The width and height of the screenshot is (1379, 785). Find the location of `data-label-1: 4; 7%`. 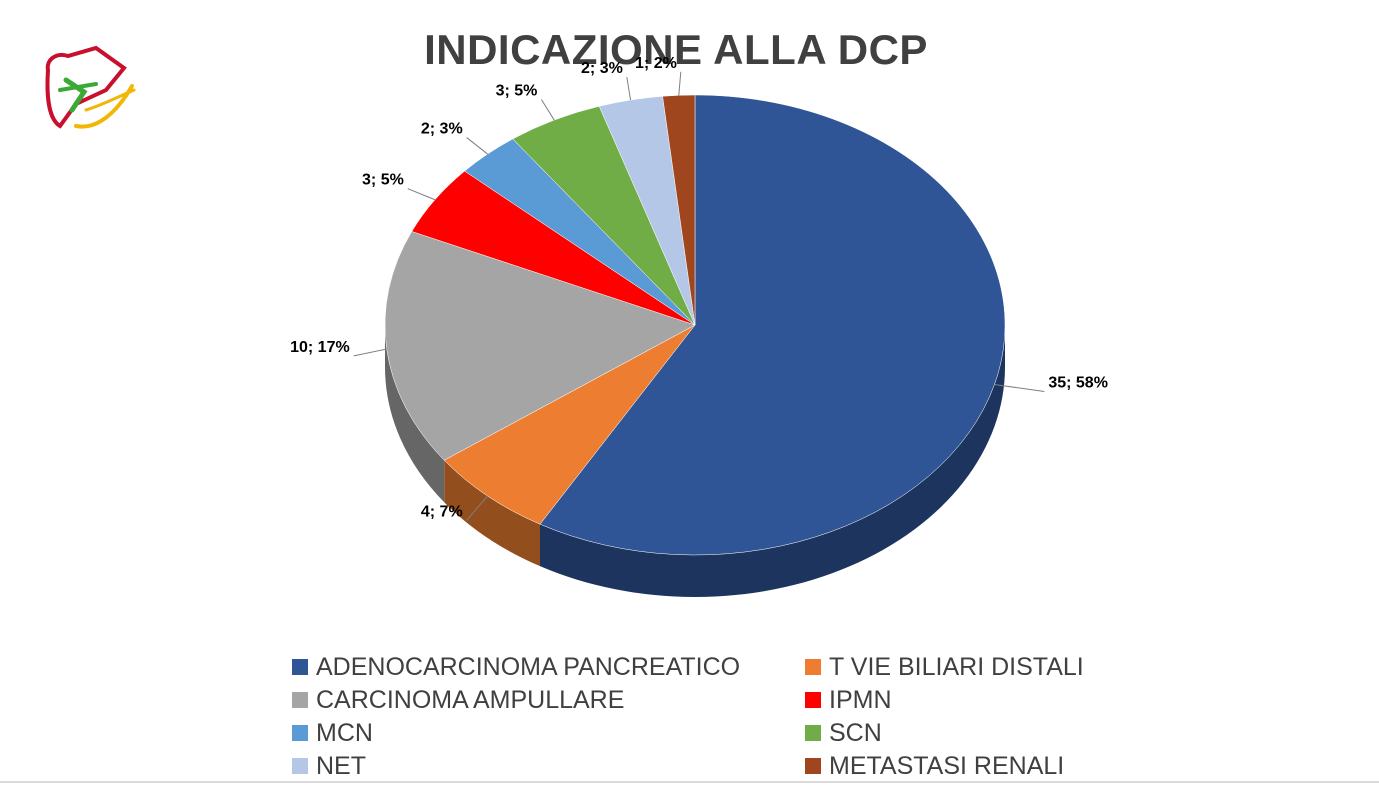

data-label-1: 4; 7% is located at coordinates (442, 511).